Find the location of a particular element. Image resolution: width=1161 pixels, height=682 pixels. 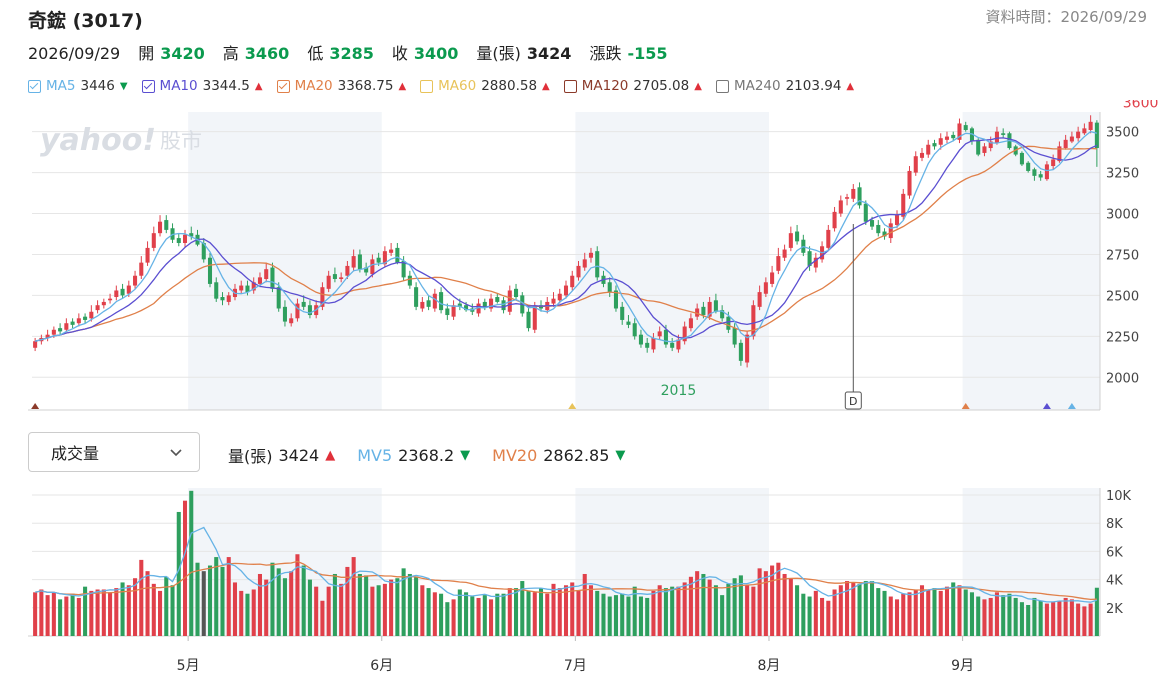

ma-legend-item-ma5: MA5 3446 ▼ is located at coordinates (78, 86).